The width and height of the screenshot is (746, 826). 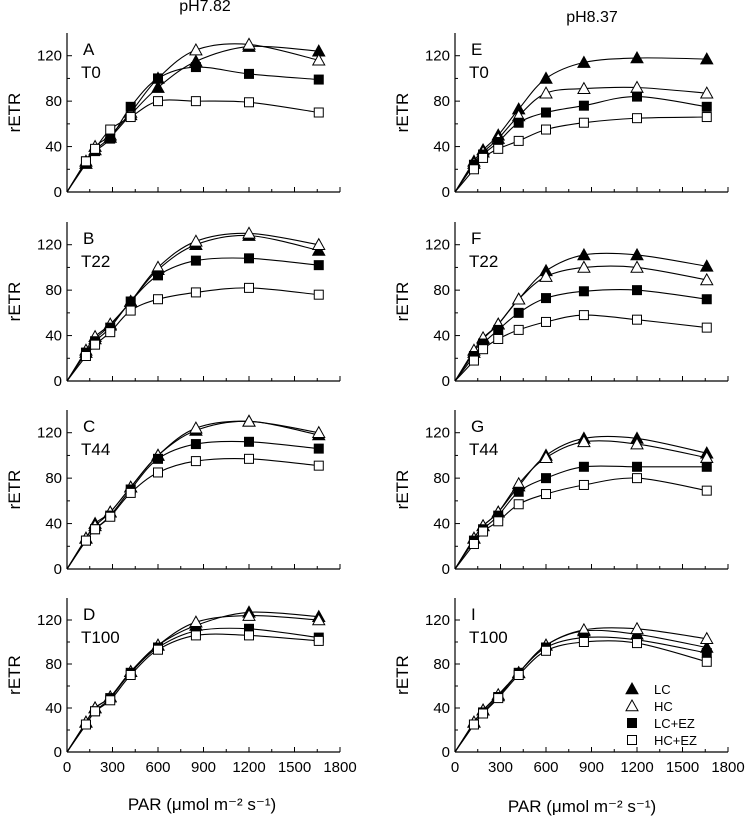 What do you see at coordinates (192, 129) in the screenshot?
I see `panel-a-curve-lc-ez` at bounding box center [192, 129].